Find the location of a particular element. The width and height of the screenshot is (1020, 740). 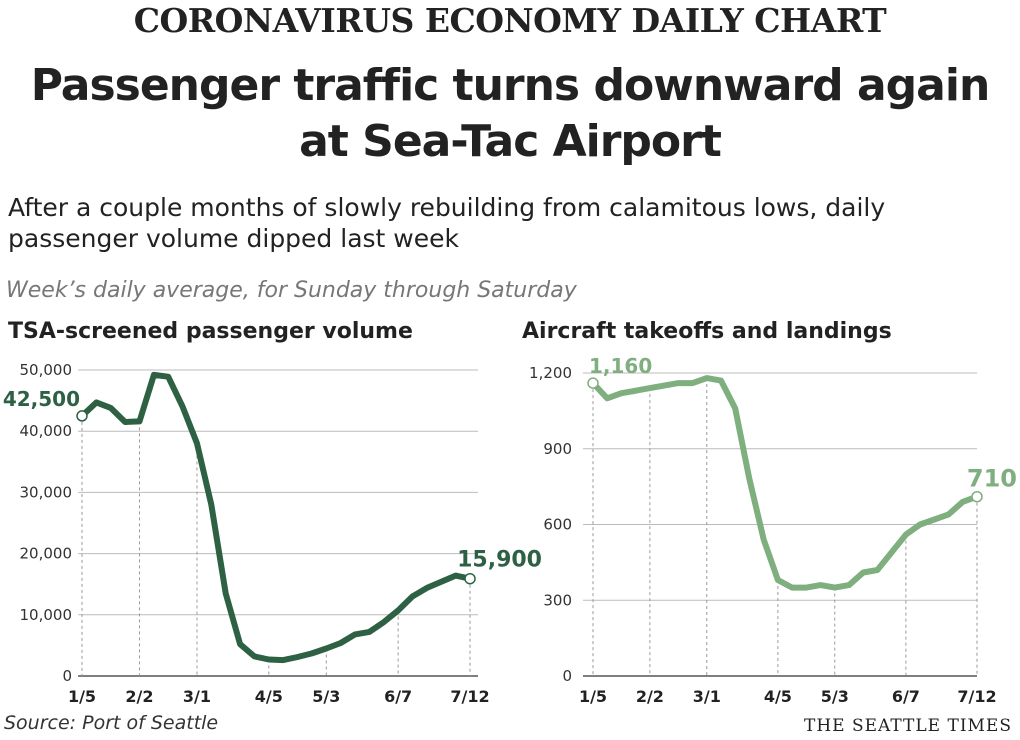

tsa-x-tick-label: 6/7 is located at coordinates (398, 696).